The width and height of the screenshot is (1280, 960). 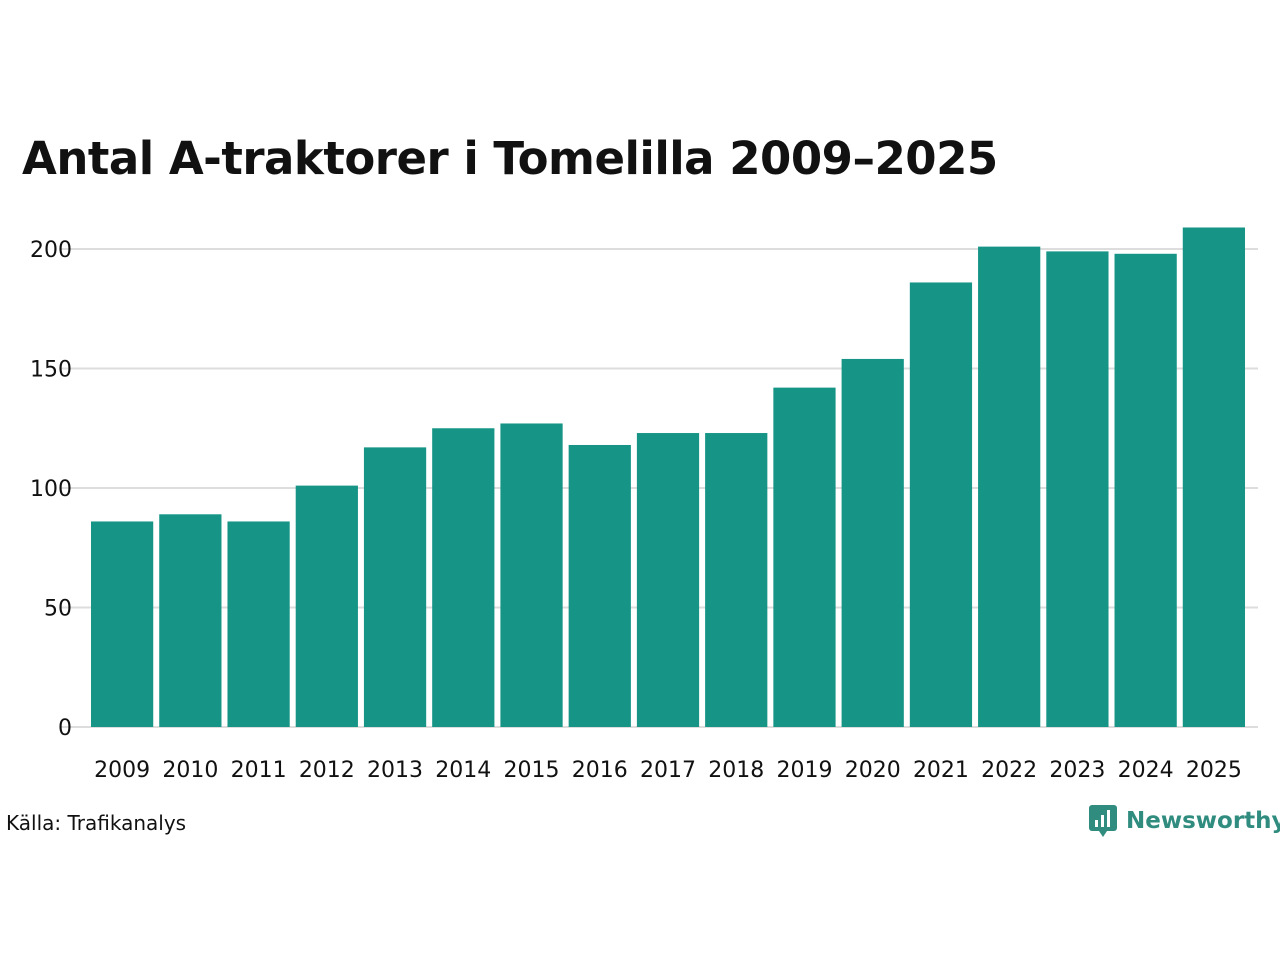 What do you see at coordinates (1009, 487) in the screenshot?
I see `bar-2022` at bounding box center [1009, 487].